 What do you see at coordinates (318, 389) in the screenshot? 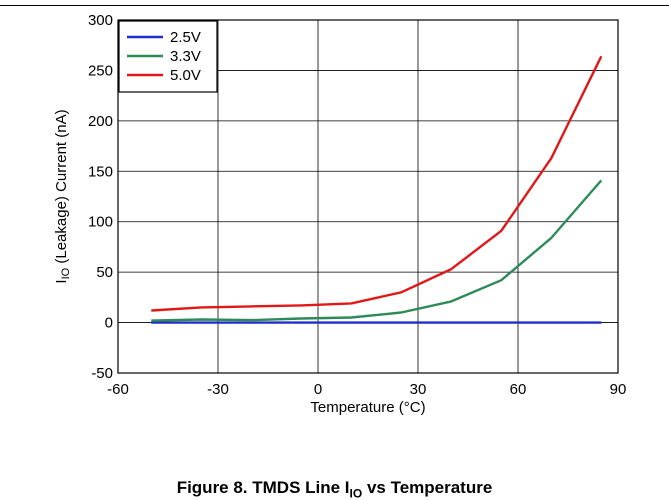
I see `x-tick-label: 0` at bounding box center [318, 389].